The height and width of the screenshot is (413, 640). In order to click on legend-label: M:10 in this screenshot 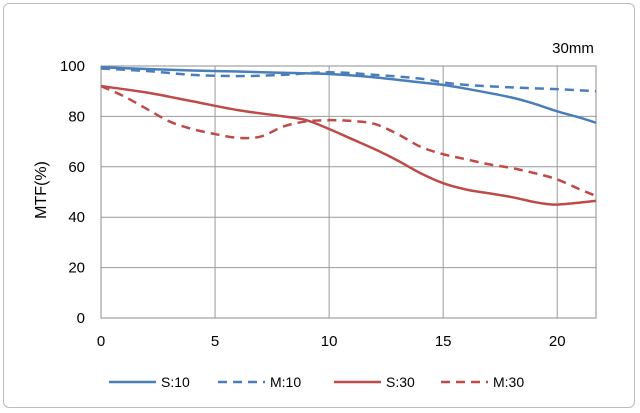, I will do `click(285, 382)`.